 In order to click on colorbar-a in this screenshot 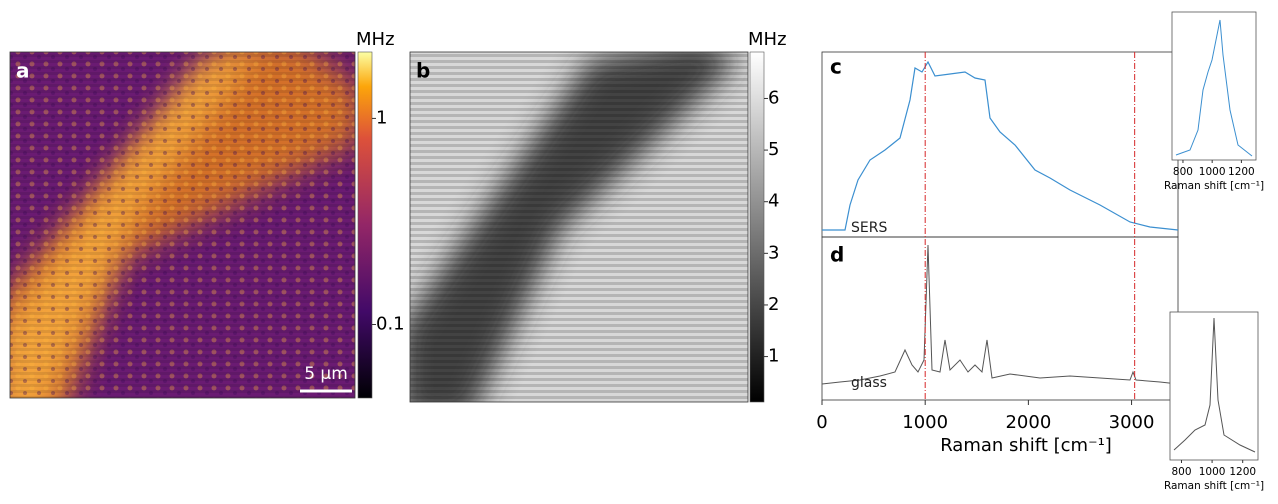, I will do `click(365, 225)`.